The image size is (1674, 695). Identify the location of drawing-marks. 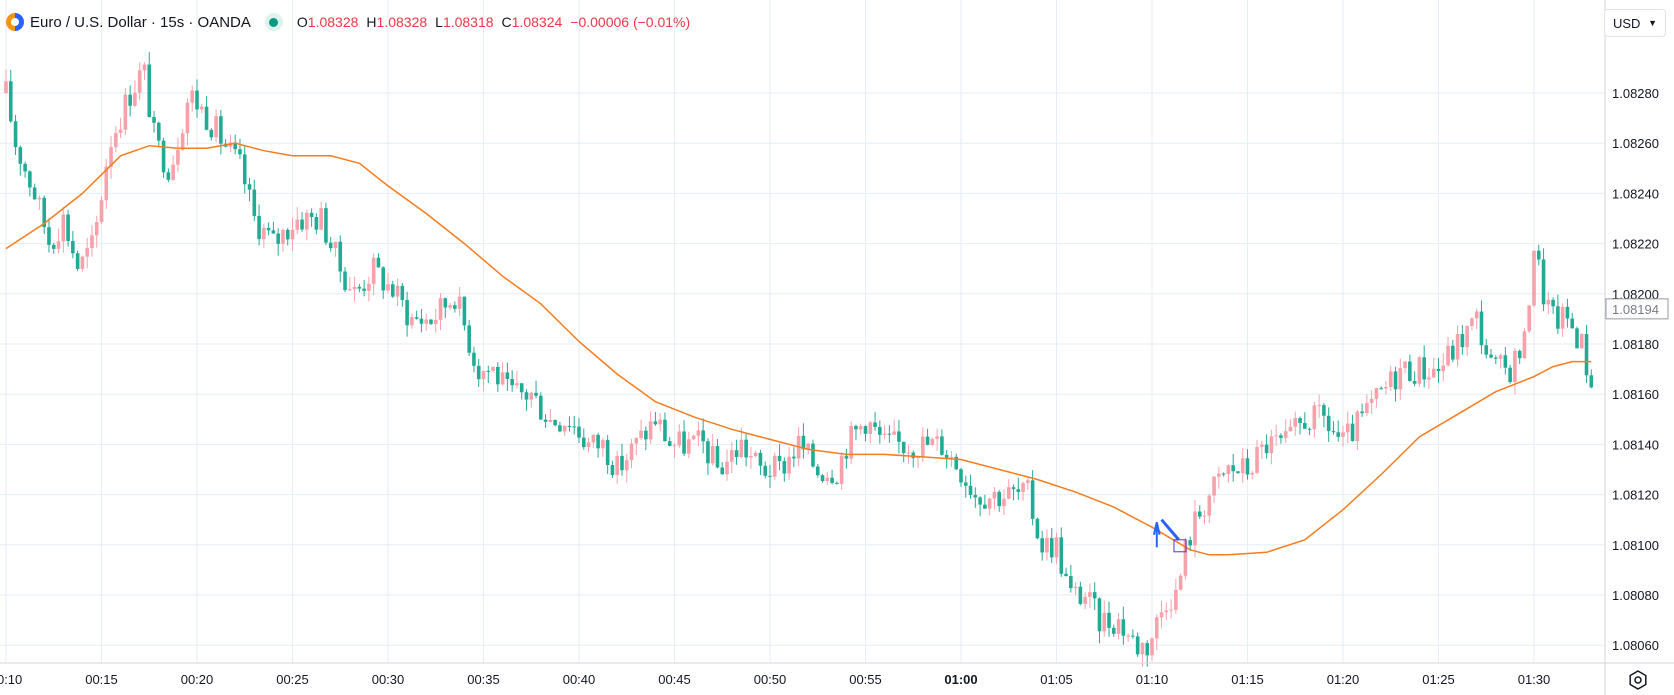
(1169, 535).